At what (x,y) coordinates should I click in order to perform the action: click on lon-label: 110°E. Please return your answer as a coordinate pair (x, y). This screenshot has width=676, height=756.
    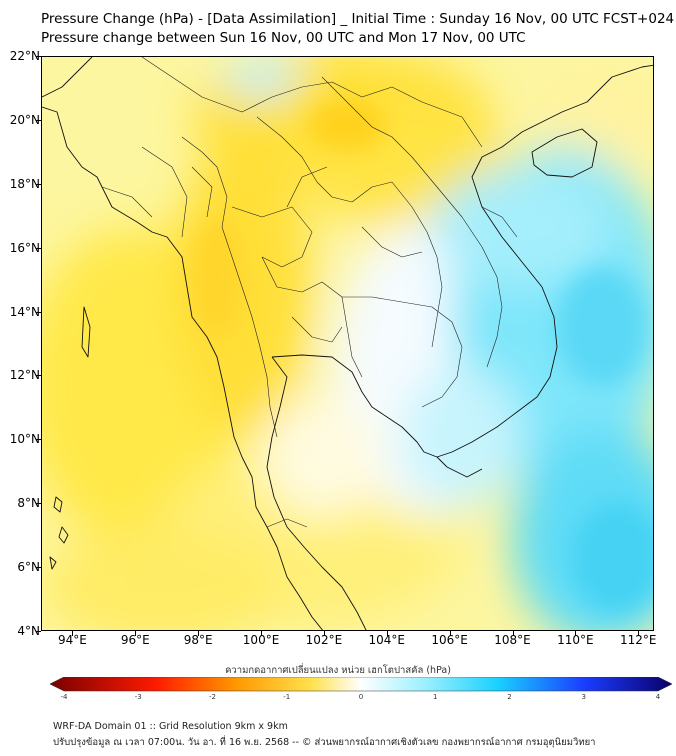
    Looking at the image, I should click on (575, 640).